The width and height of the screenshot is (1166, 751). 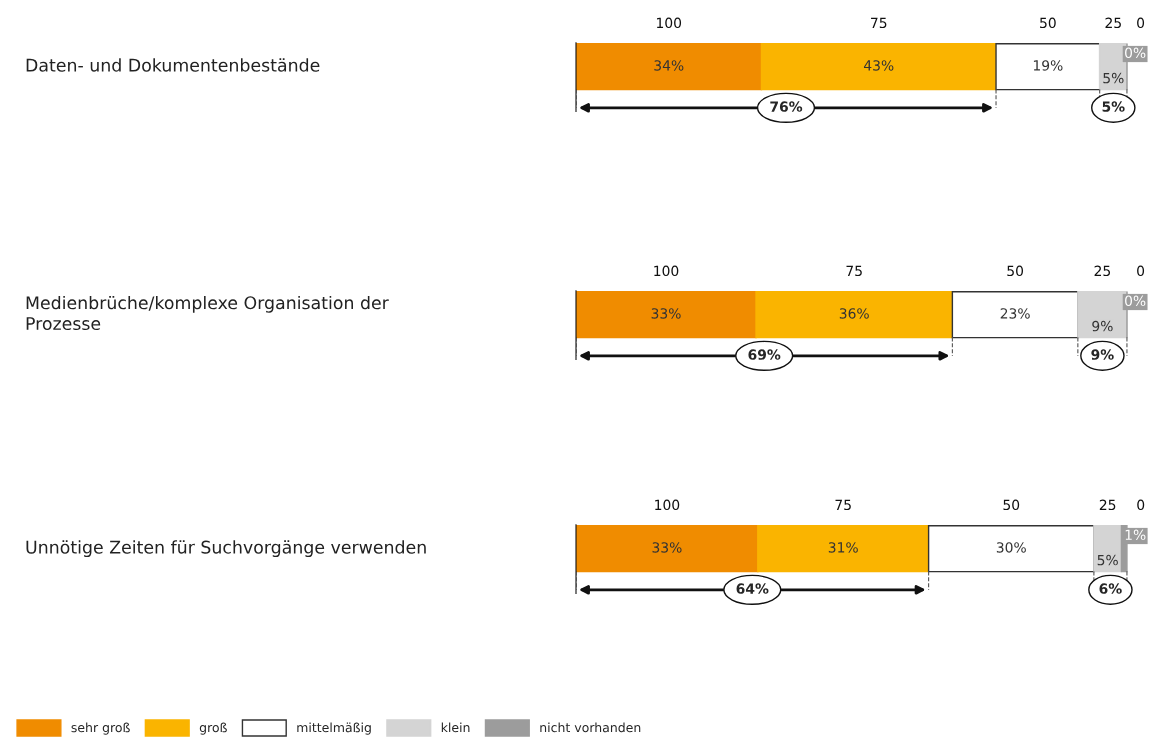 What do you see at coordinates (764, 354) in the screenshot?
I see `annotation: 69%` at bounding box center [764, 354].